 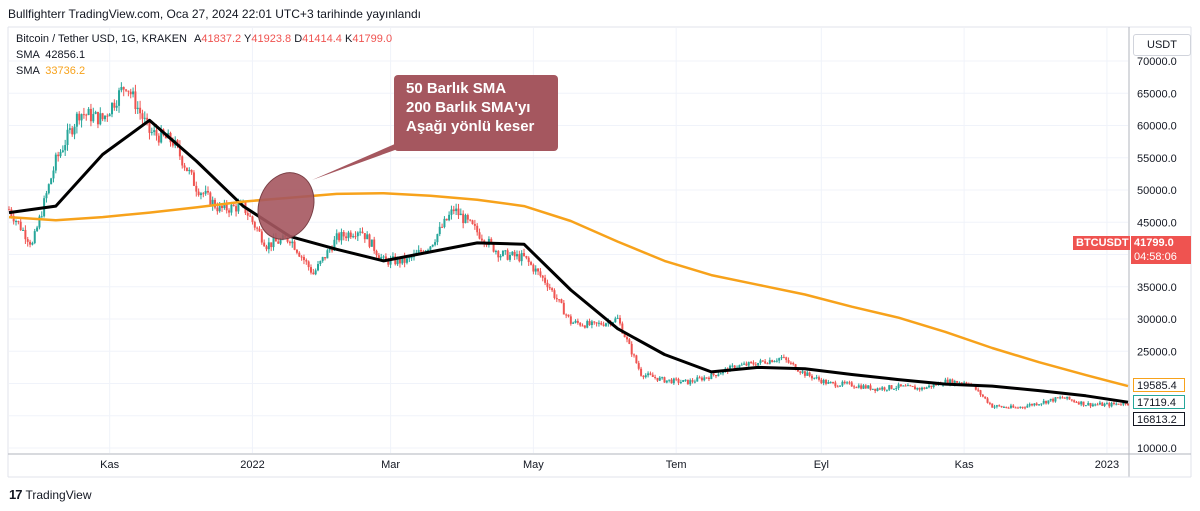 I want to click on currency-button: USDT, so click(x=1162, y=45).